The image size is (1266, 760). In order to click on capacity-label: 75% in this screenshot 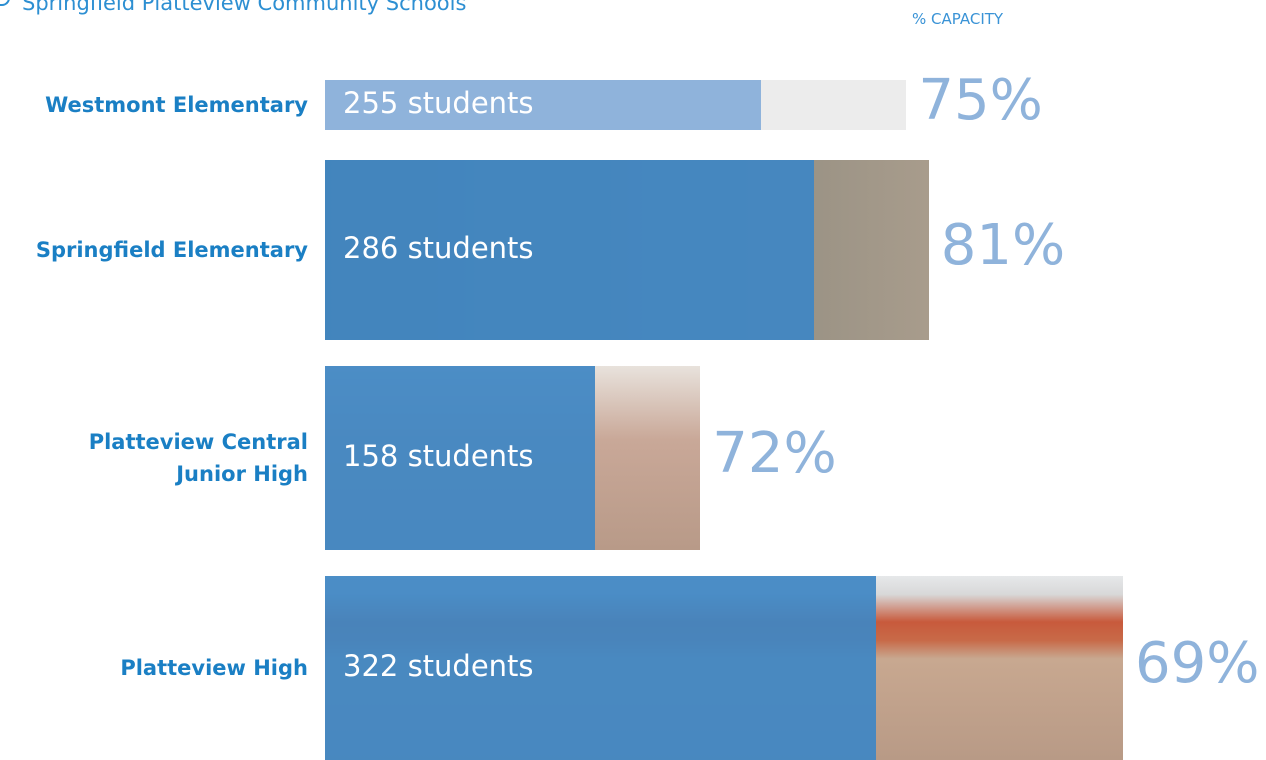, I will do `click(980, 100)`.